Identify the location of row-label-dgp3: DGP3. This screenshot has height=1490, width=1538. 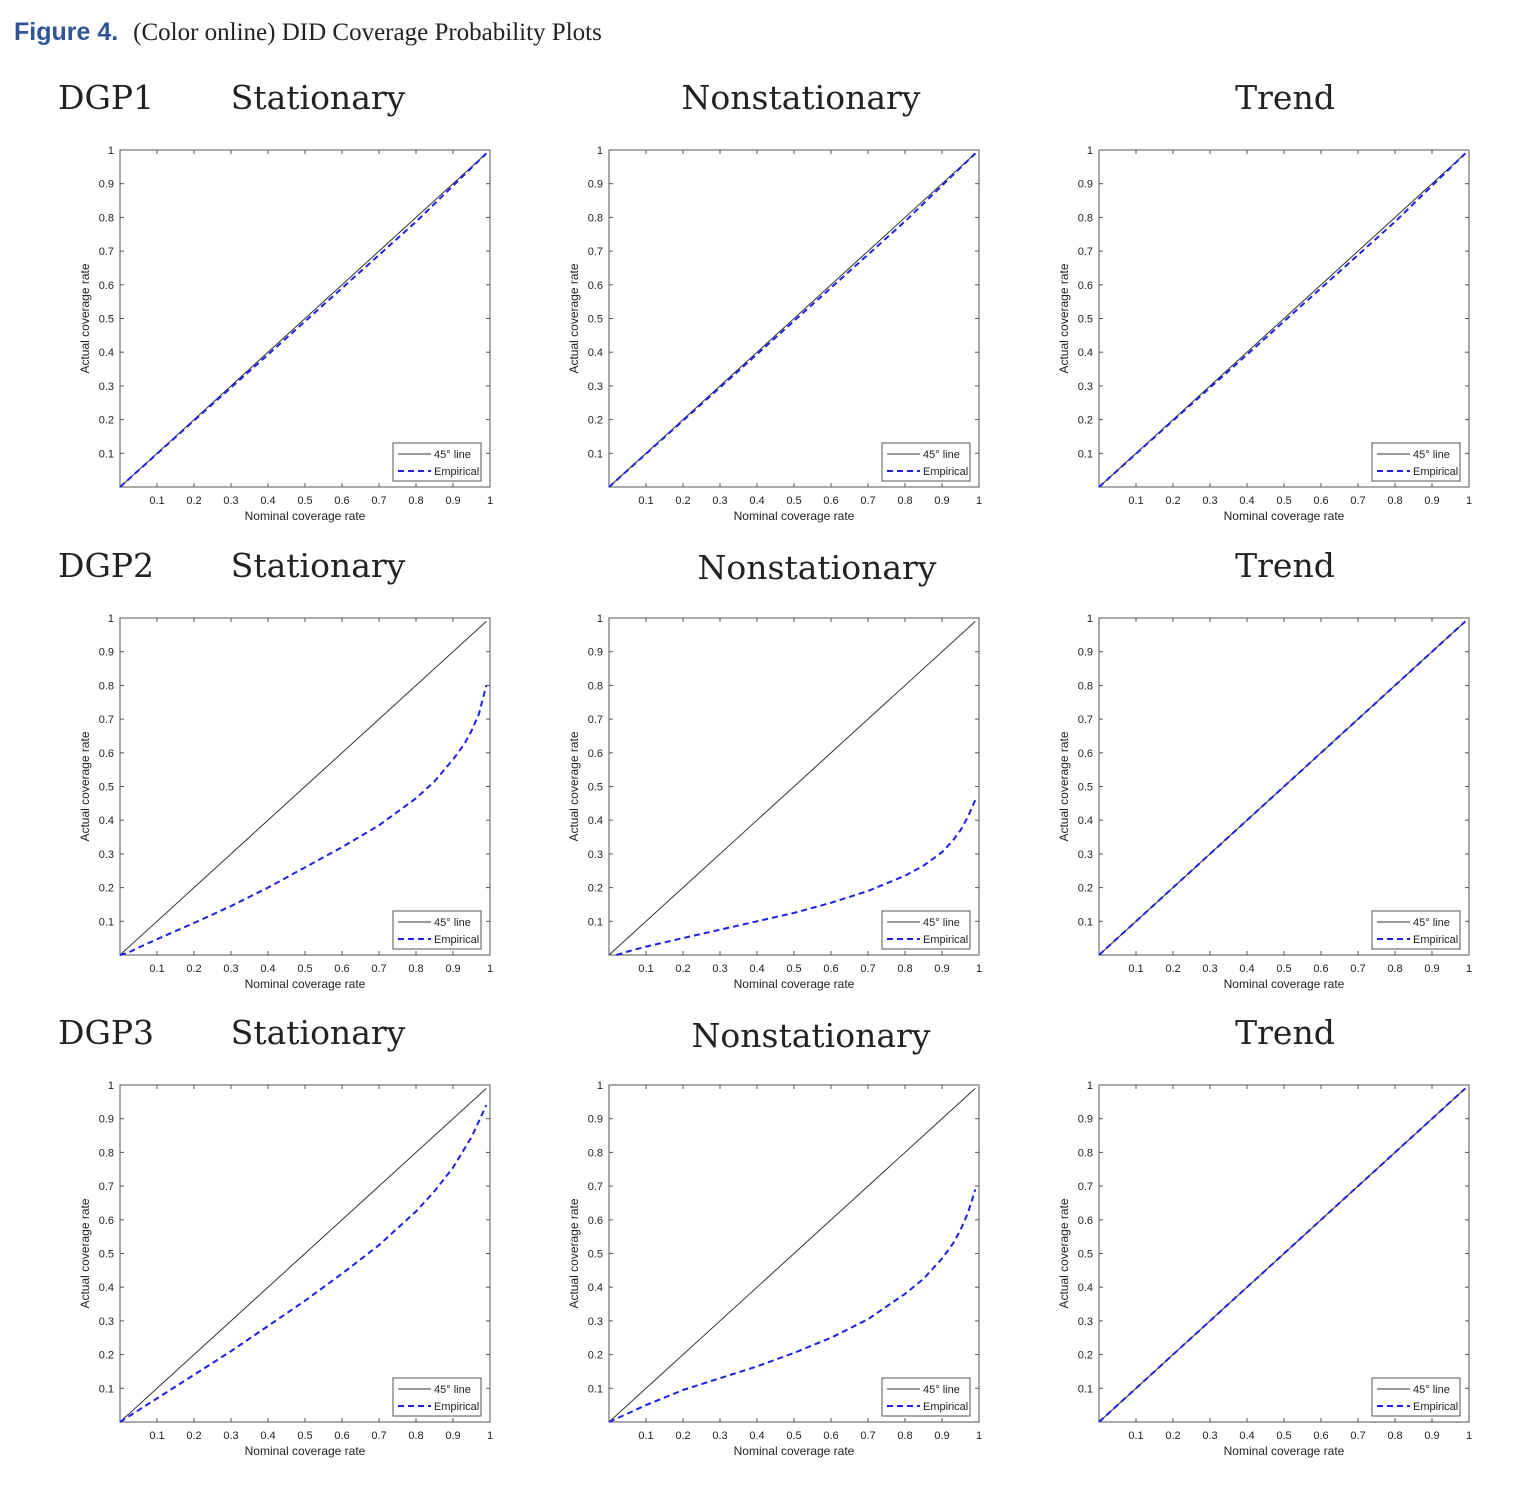
(106, 1032).